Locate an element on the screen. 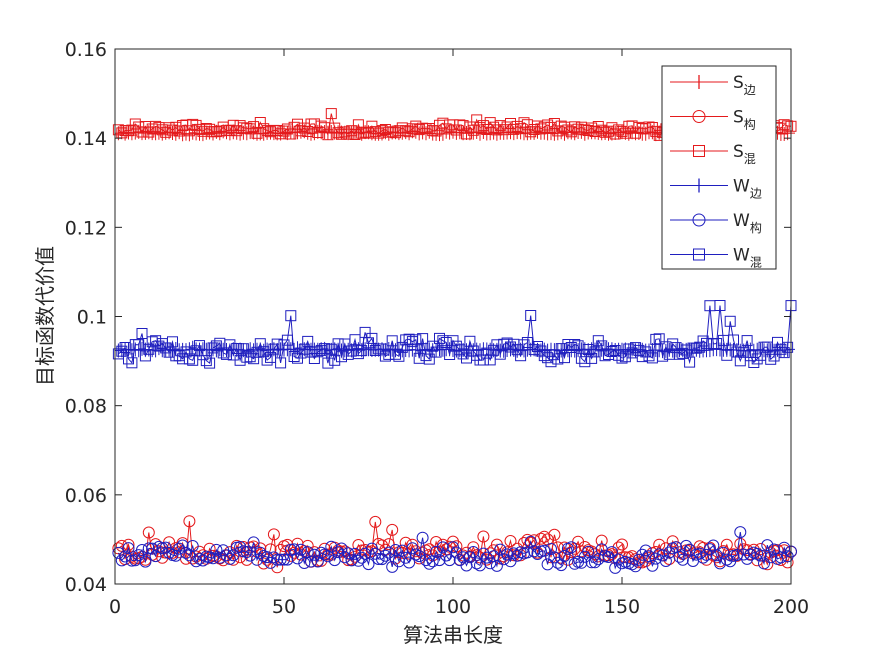 The height and width of the screenshot is (661, 875). y-tick-label: 0.14 is located at coordinates (86, 139).